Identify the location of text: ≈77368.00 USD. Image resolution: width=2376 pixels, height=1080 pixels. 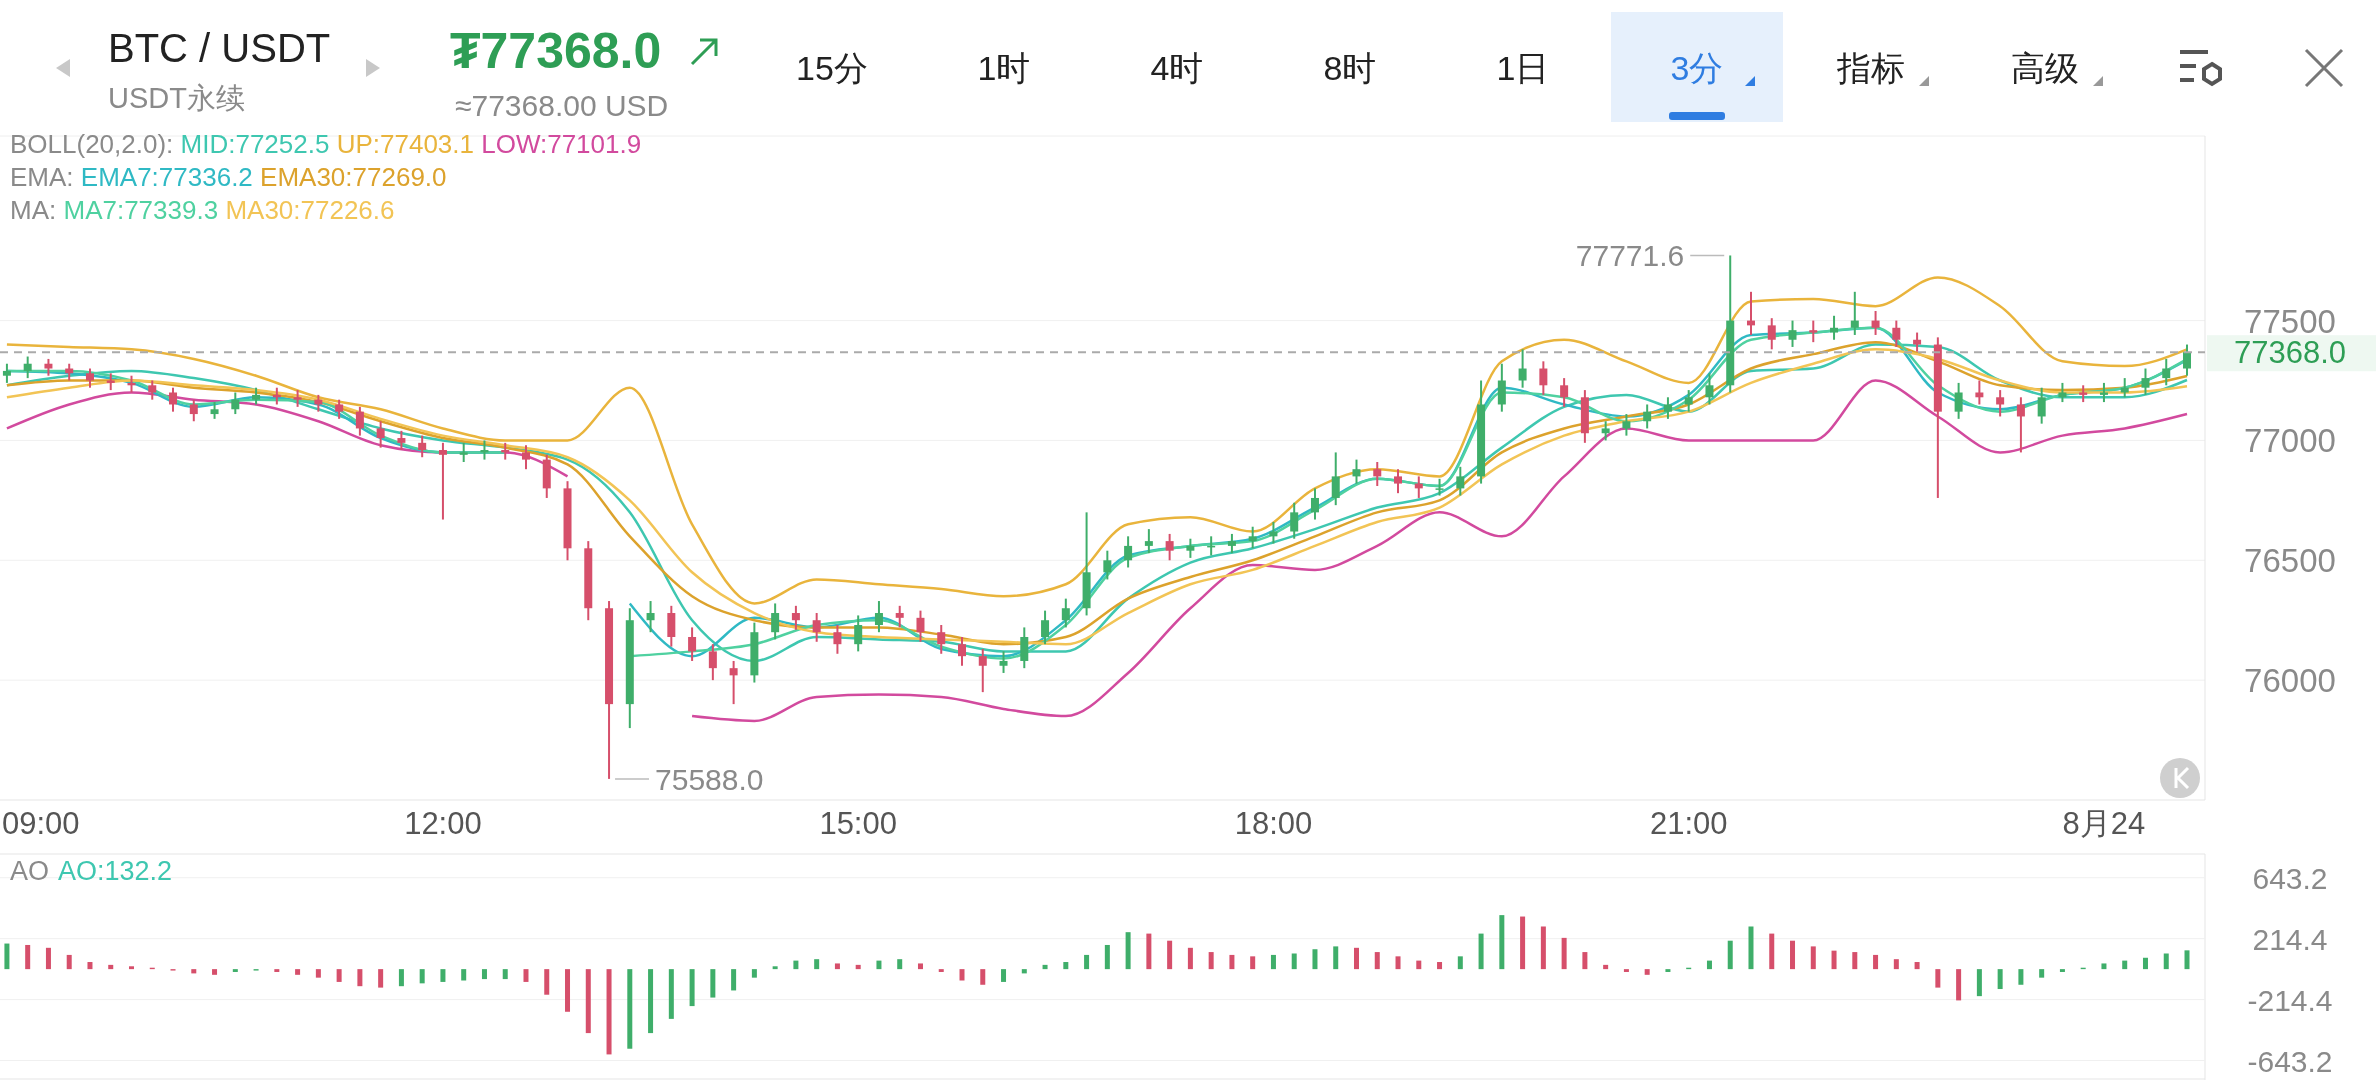
(562, 105).